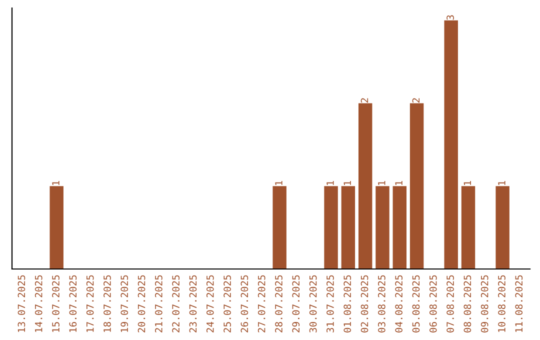 The width and height of the screenshot is (540, 340). I want to click on x-tick-label: 22.07.2025, so click(176, 303).